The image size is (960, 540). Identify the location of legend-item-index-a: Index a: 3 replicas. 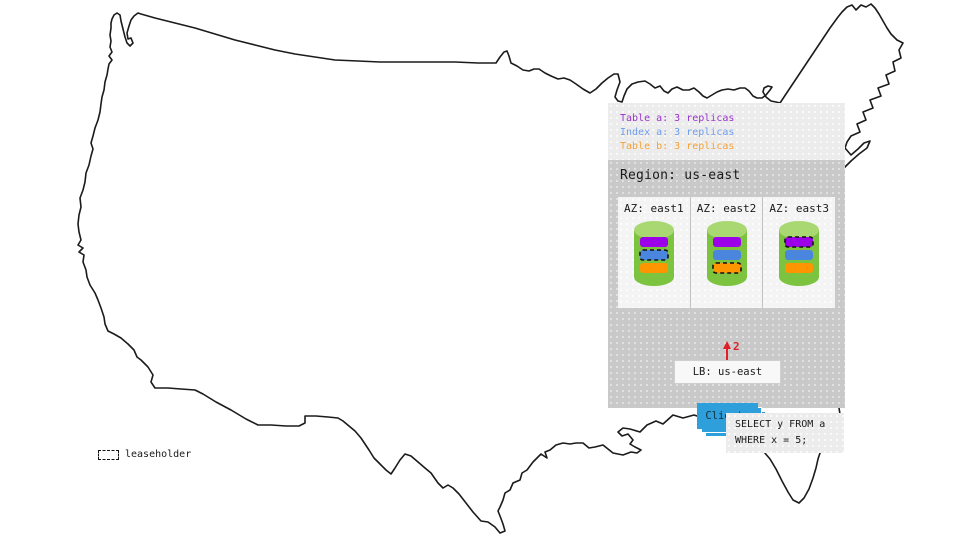
(677, 132).